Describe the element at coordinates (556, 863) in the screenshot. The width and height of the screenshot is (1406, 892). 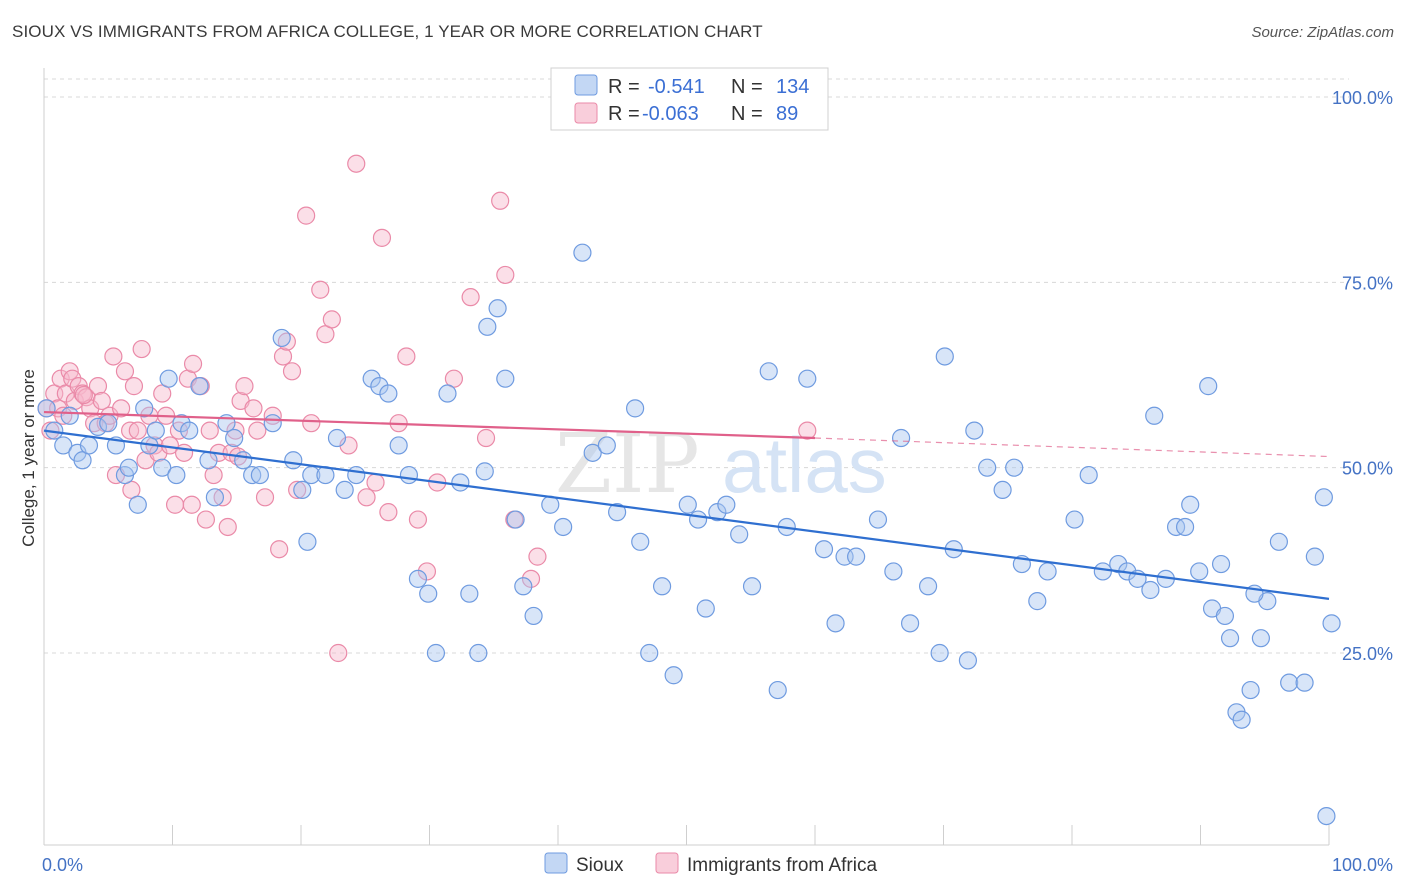
I see `bottom-legend-swatch-sioux` at that location.